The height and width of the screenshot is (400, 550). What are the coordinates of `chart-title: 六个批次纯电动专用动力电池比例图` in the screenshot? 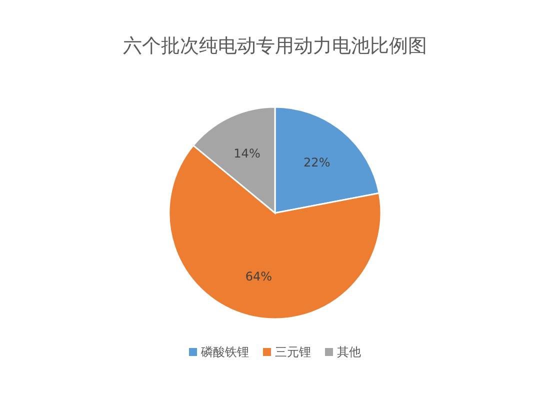 It's located at (275, 46).